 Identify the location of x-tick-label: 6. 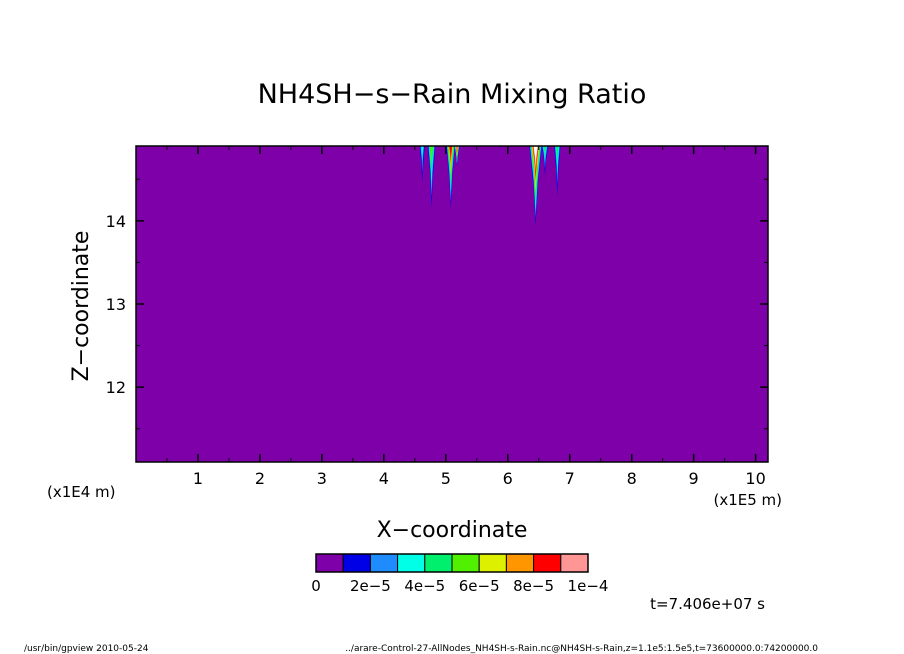
(508, 478).